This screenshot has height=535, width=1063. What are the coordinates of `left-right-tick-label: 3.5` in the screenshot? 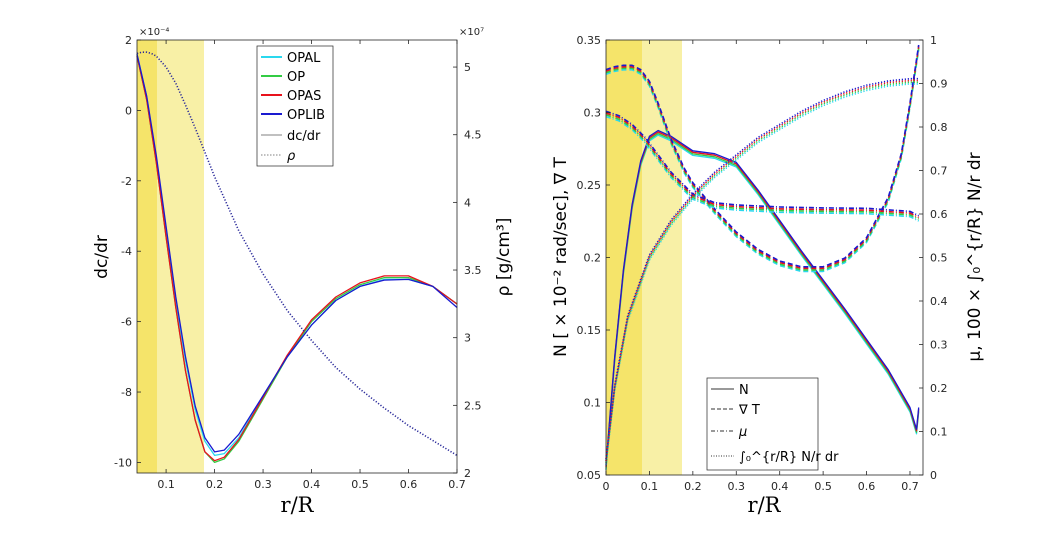 It's located at (473, 270).